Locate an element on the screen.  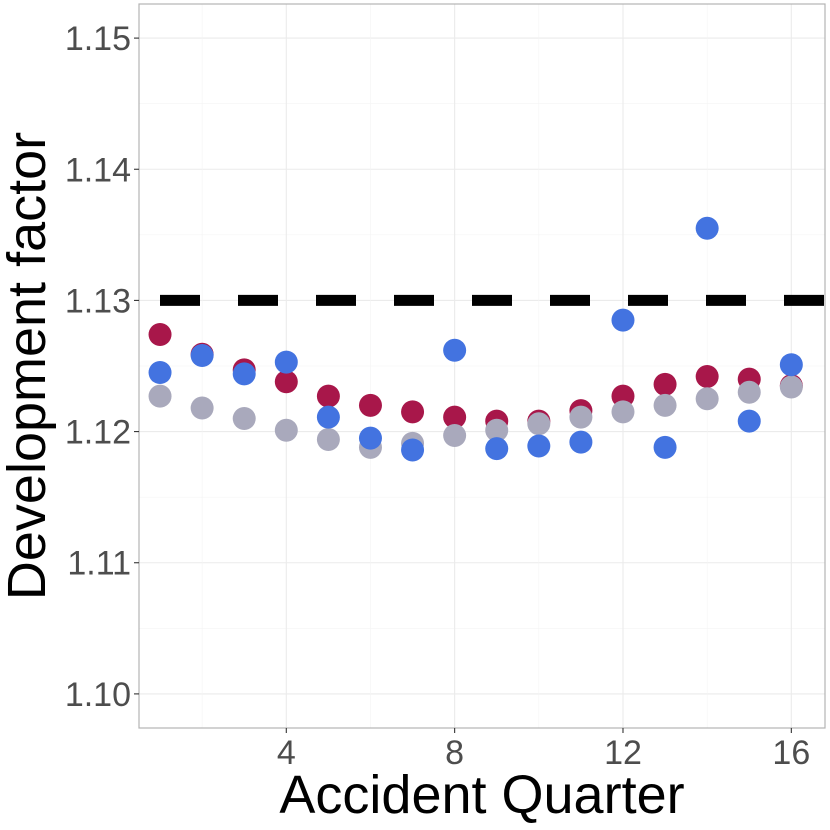
y-tick-label: 1.15 is located at coordinates (98, 39).